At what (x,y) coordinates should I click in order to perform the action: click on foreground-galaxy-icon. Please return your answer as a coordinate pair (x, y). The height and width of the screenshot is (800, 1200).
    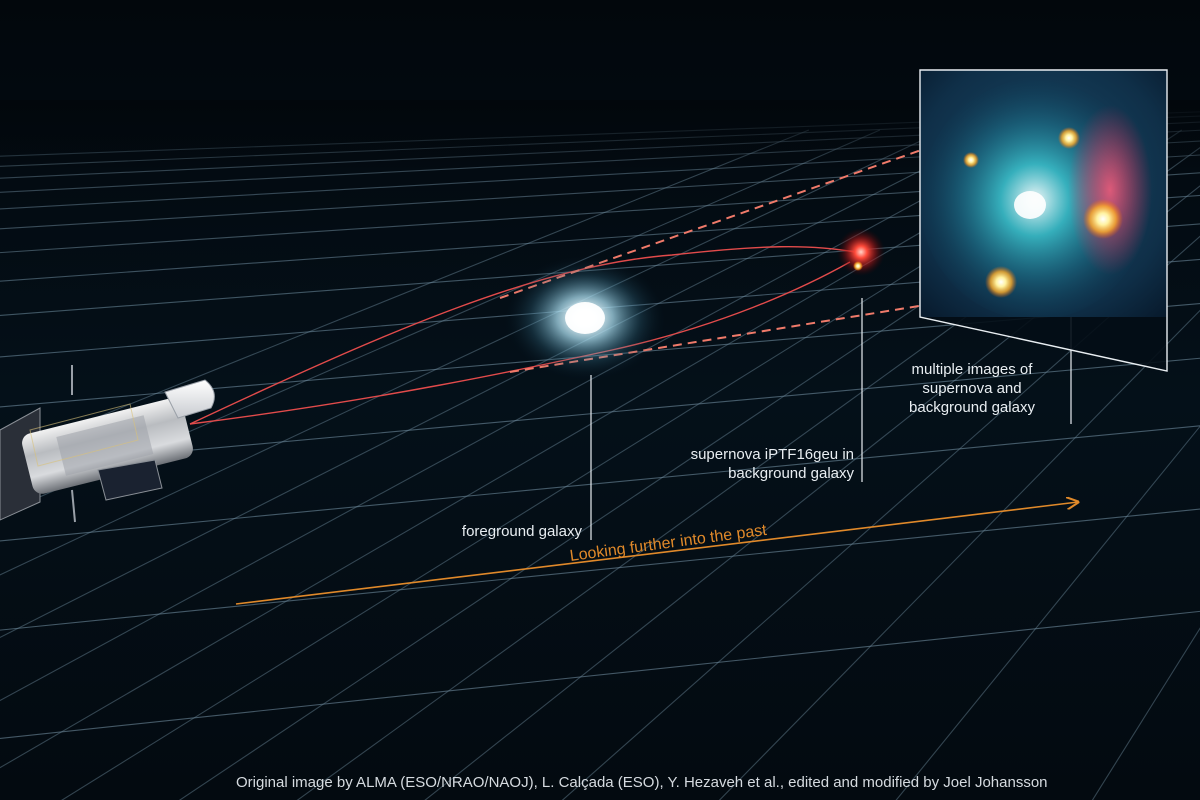
    Looking at the image, I should click on (585, 318).